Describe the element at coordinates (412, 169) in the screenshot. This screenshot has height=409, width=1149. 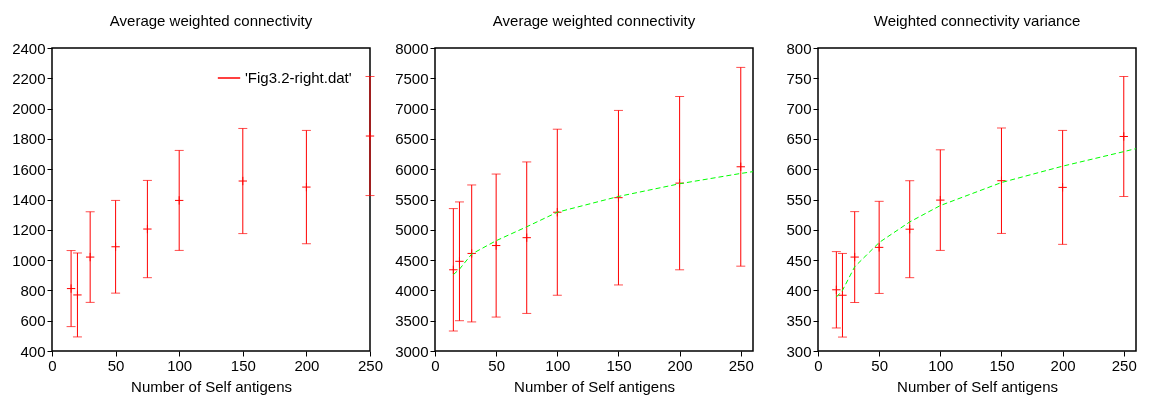
I see `y-tick-label: 6000` at that location.